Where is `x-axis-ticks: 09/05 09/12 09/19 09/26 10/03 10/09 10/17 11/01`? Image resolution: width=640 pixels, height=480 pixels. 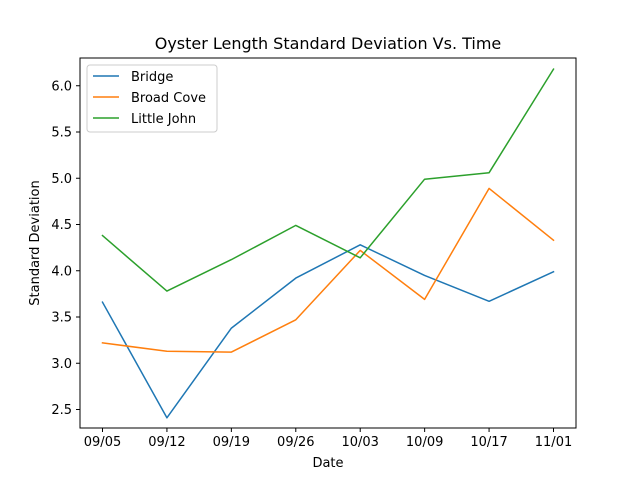
x-axis-ticks: 09/05 09/12 09/19 09/26 10/03 10/09 10/17 11/01 is located at coordinates (328, 439).